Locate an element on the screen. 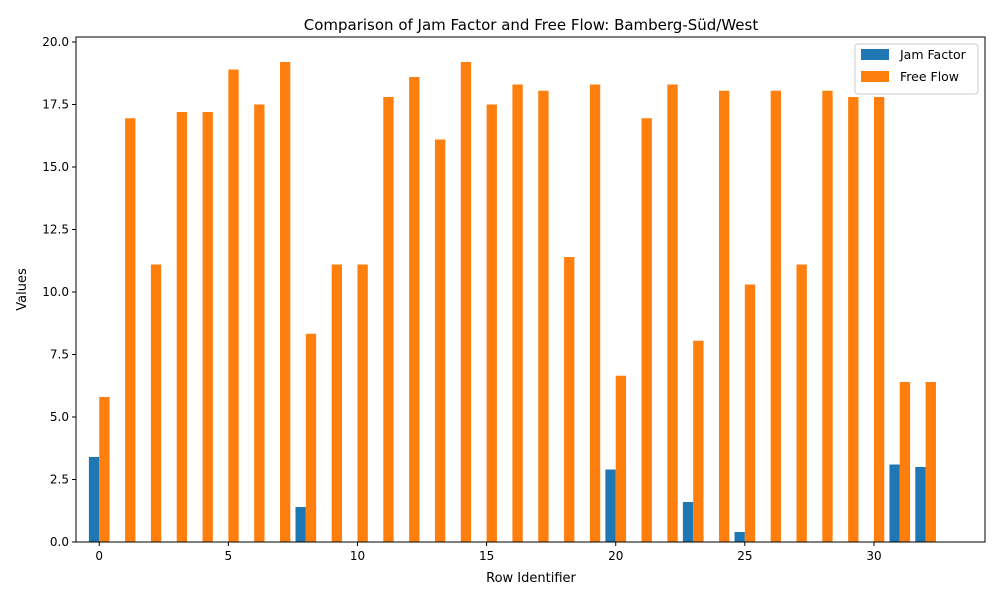 The width and height of the screenshot is (1000, 600). y-tick-label: 5.0 is located at coordinates (59, 417).